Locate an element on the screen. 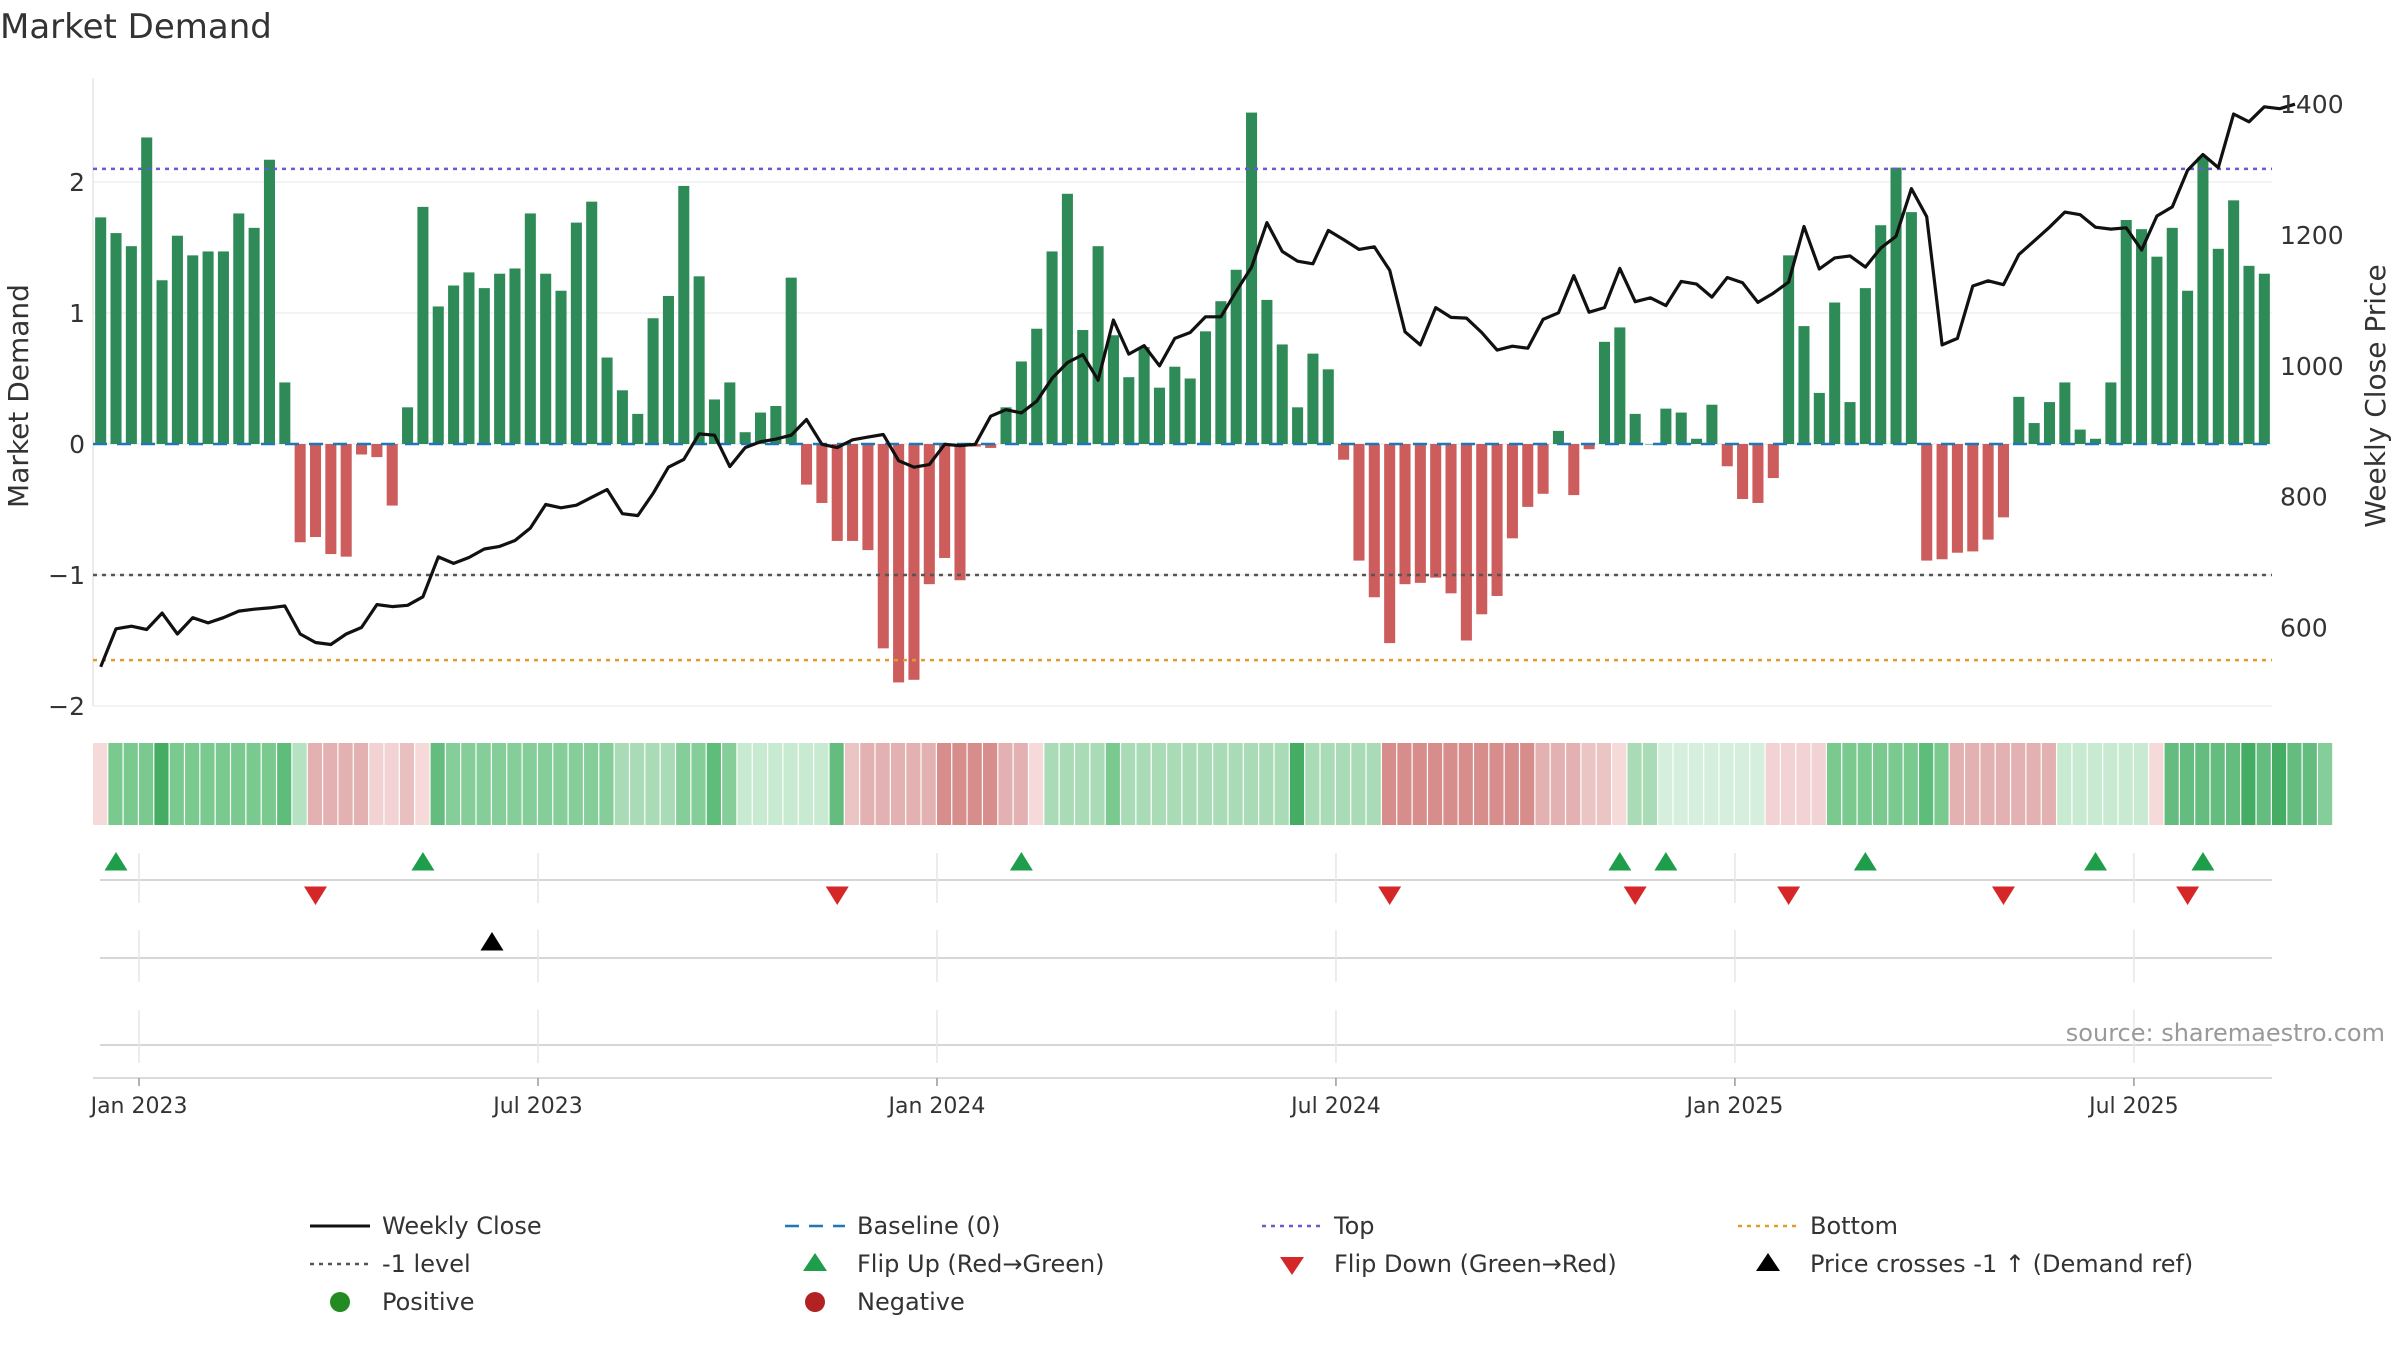 This screenshot has width=2400, height=1350. right-axis-ticks: 600 800 1000 1200 1400 is located at coordinates (2312, 366).